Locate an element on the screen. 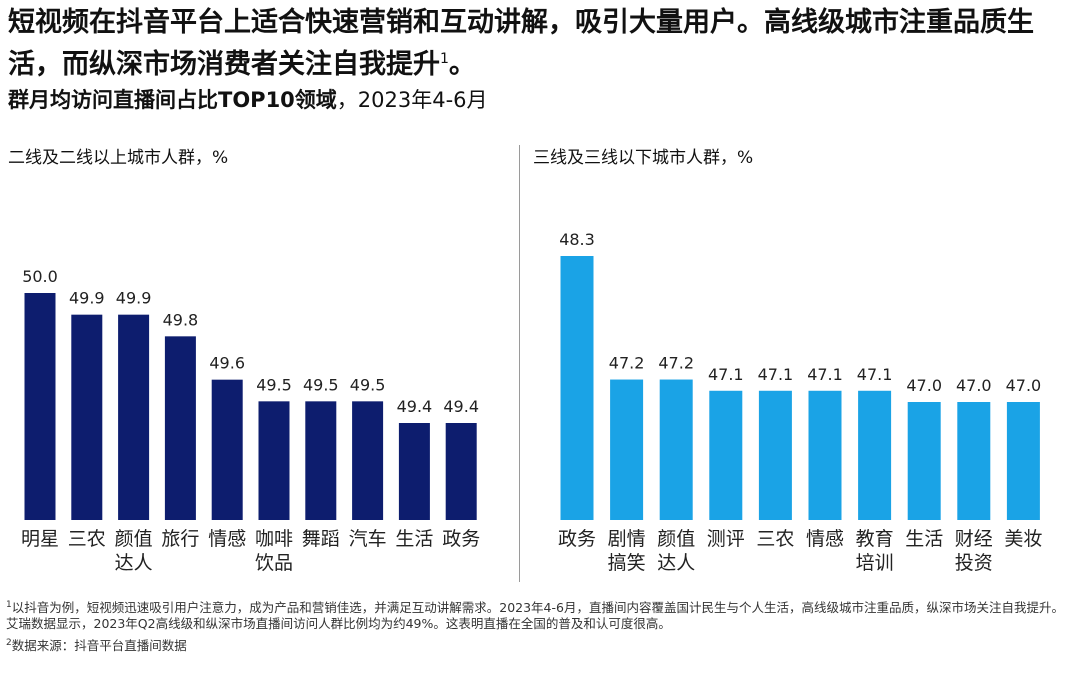  category-label-2: 剧情搞笑 is located at coordinates (627, 551).